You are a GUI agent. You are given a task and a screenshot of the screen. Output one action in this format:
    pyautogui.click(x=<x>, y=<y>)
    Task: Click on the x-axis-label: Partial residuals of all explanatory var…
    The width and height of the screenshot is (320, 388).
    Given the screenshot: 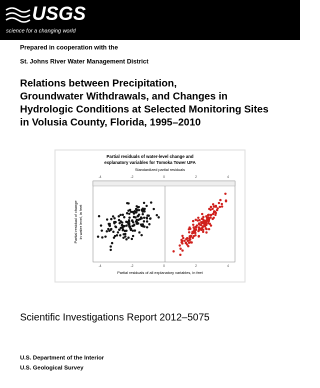 What is the action you would take?
    pyautogui.click(x=160, y=273)
    